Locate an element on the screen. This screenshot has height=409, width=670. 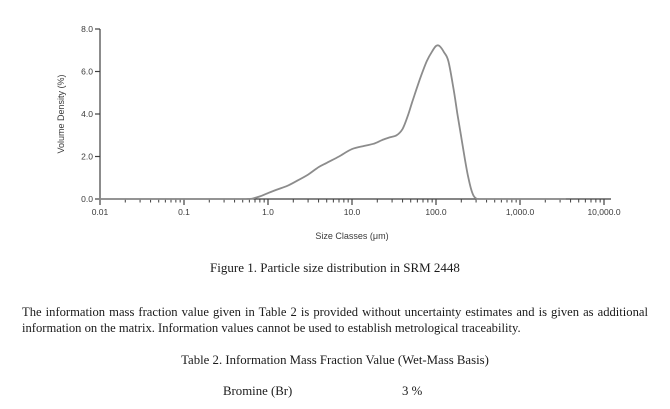
x-tick-label: 1.0 is located at coordinates (268, 212).